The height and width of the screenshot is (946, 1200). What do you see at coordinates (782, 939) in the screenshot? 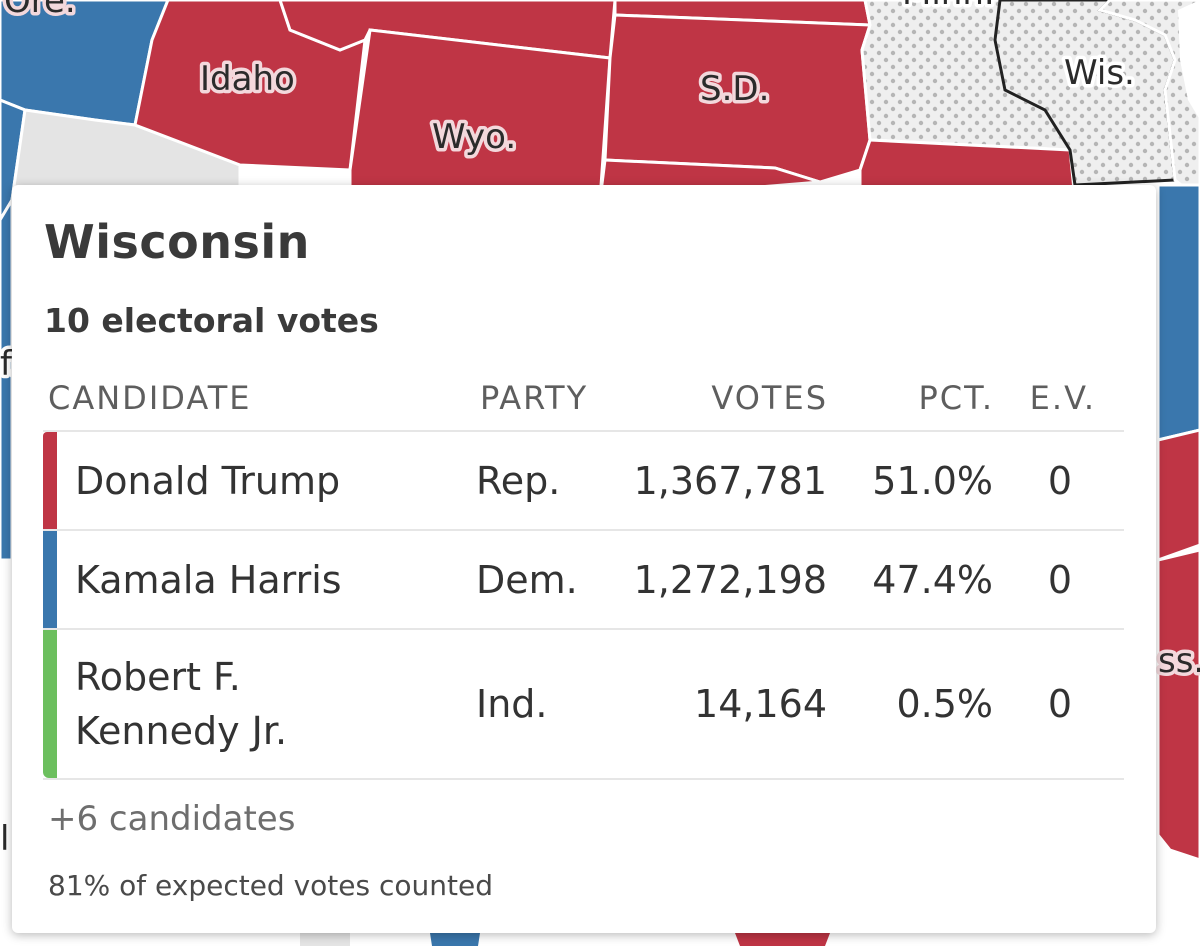
I see `state-texas-lower` at bounding box center [782, 939].